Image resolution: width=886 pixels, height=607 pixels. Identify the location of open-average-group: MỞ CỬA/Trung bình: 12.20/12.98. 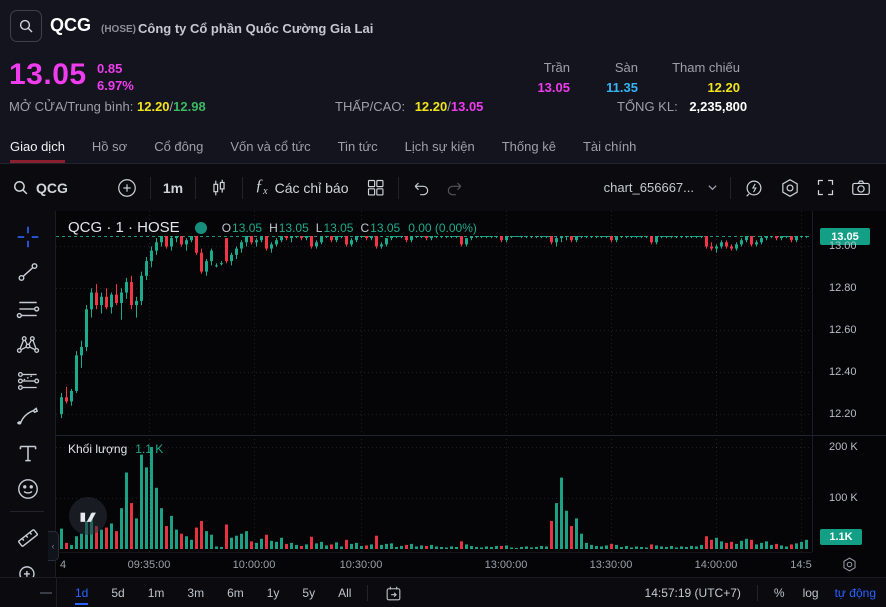
(107, 106).